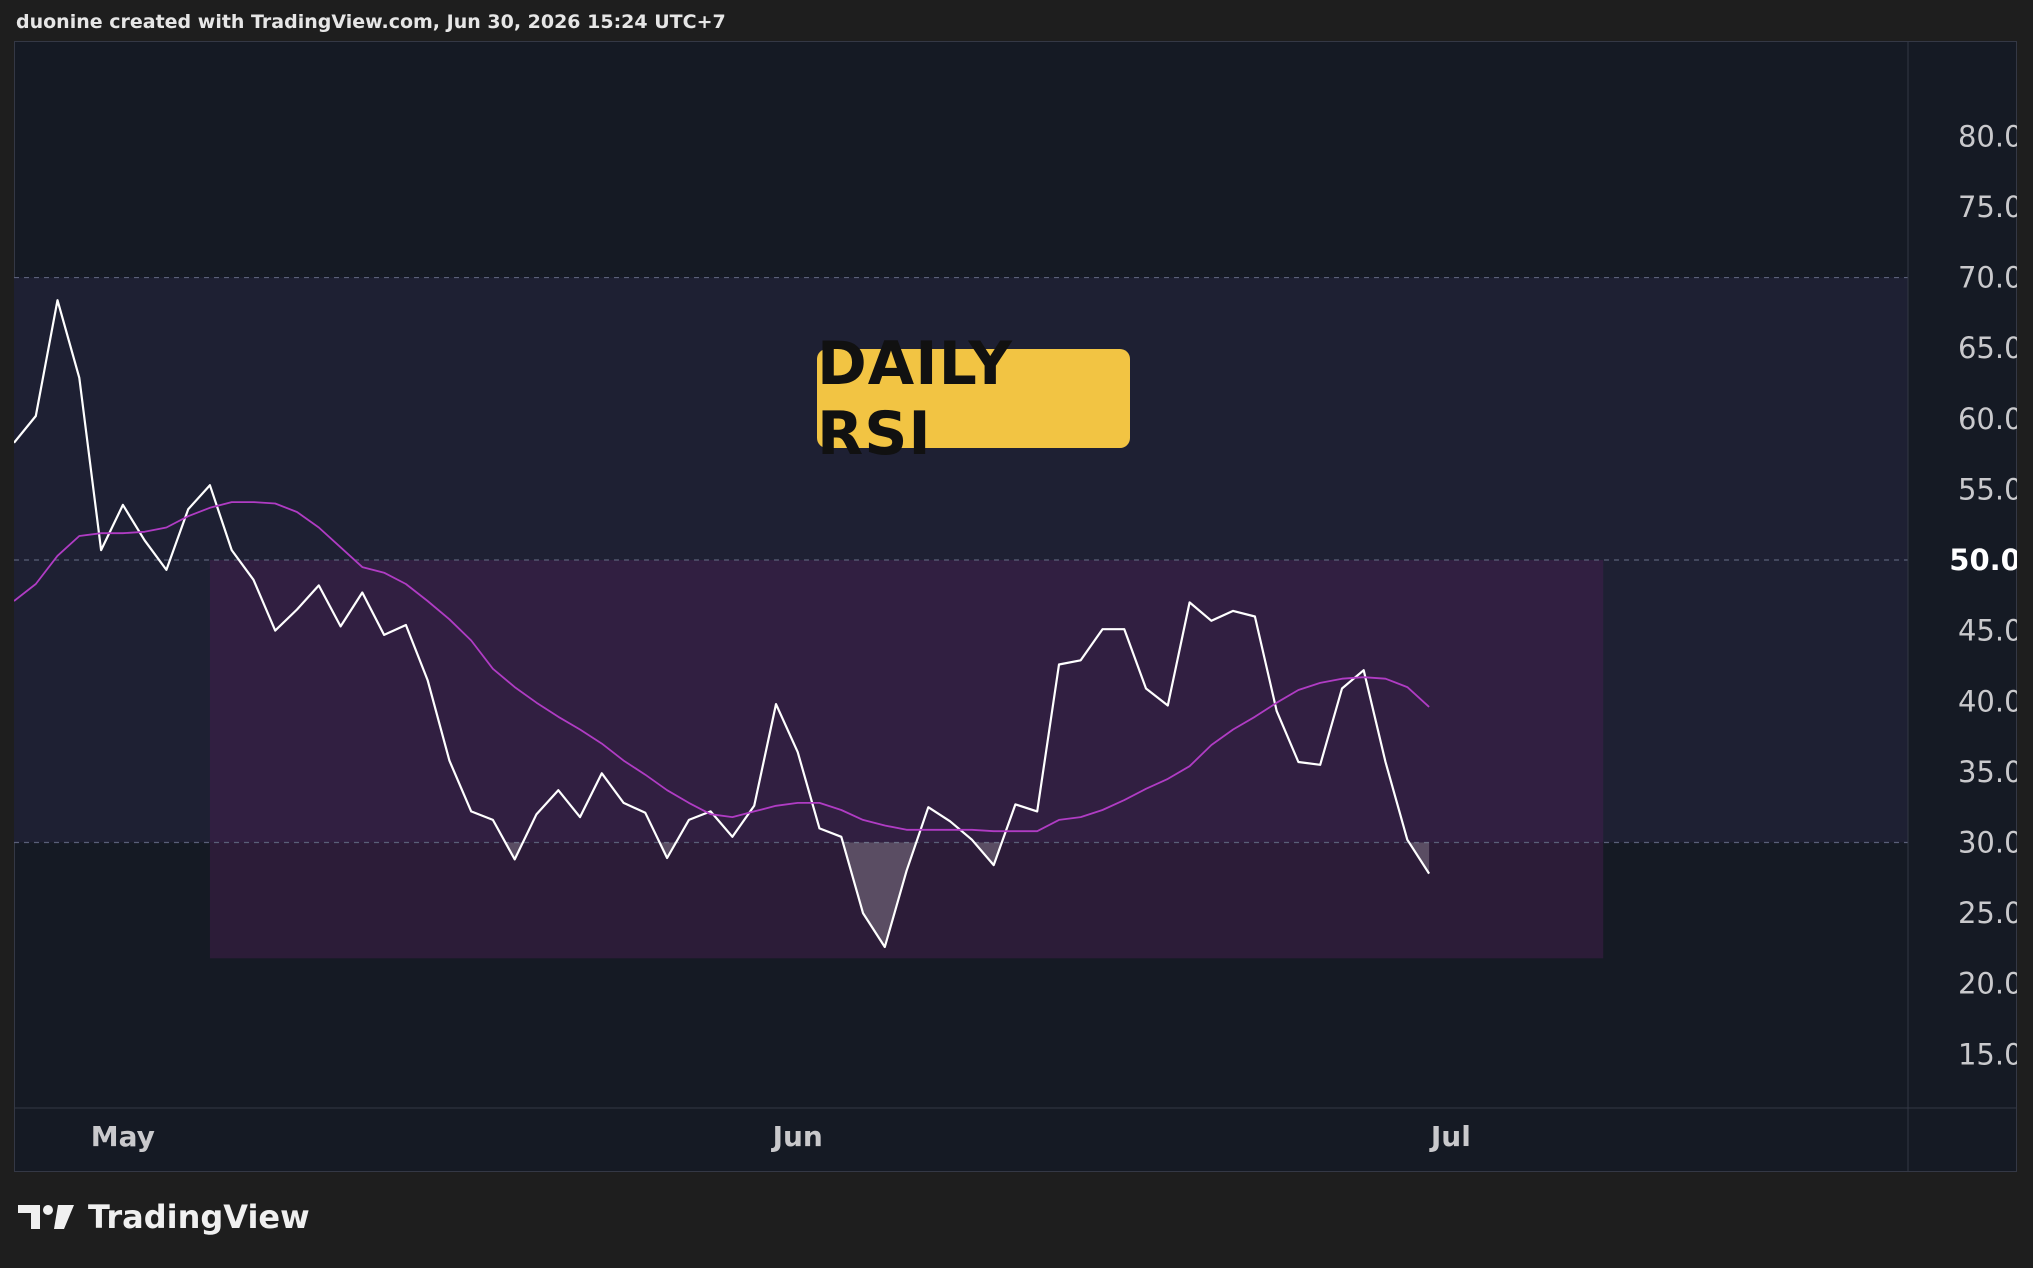 This screenshot has height=1268, width=2033. What do you see at coordinates (1987, 207) in the screenshot?
I see `y-tick-label: 75.00` at bounding box center [1987, 207].